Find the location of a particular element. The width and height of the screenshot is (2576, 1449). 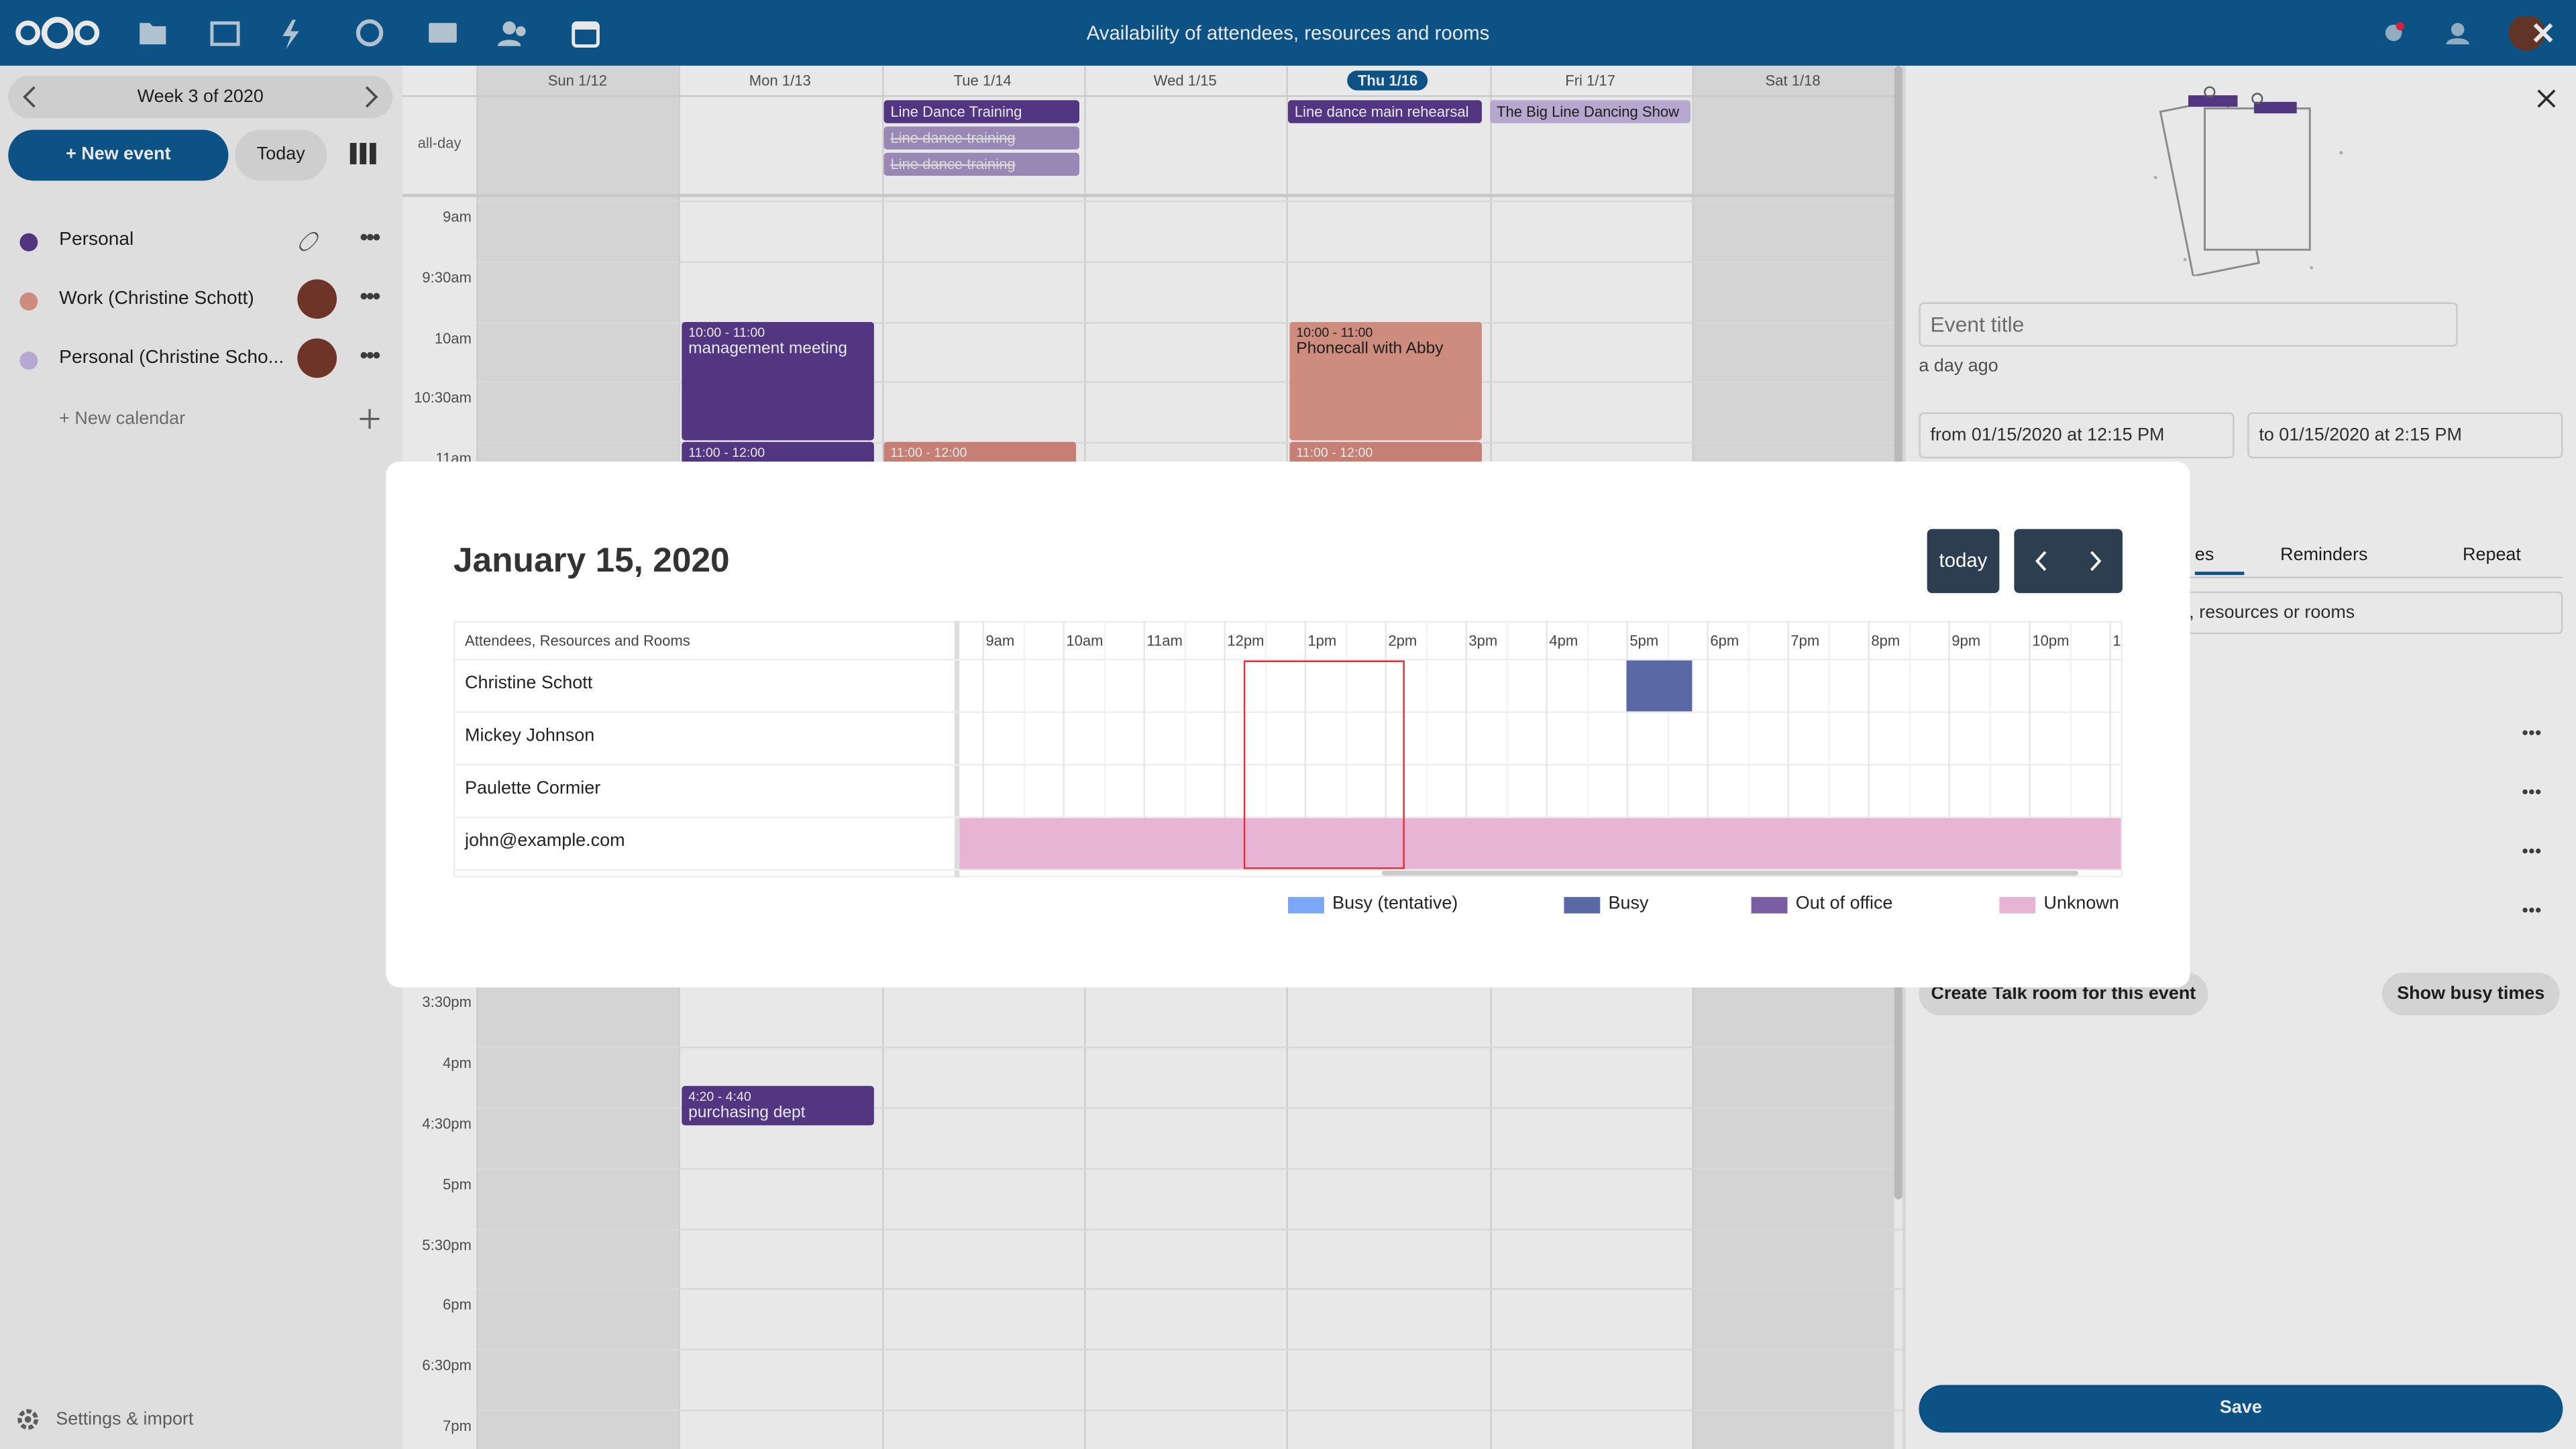

nav-buttons is located at coordinates (2068, 561).